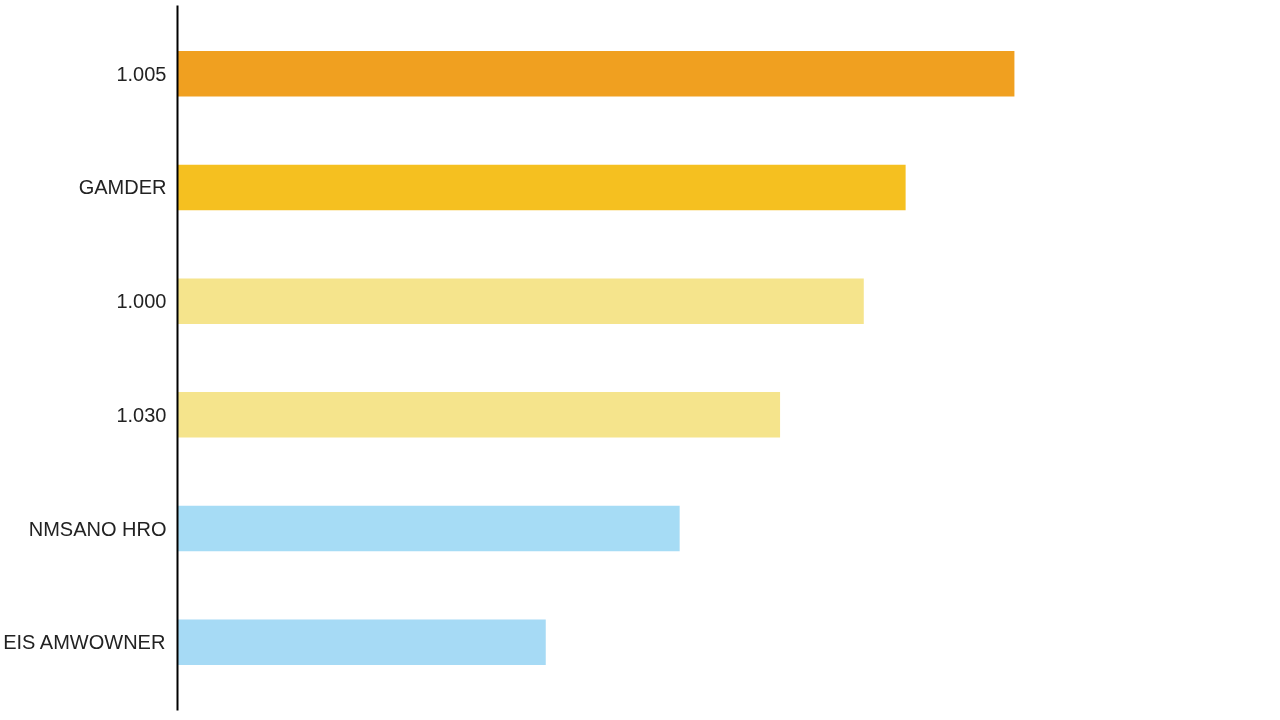 Image resolution: width=1280 pixels, height=720 pixels. What do you see at coordinates (141, 301) in the screenshot?
I see `y-tick-label: 1.000` at bounding box center [141, 301].